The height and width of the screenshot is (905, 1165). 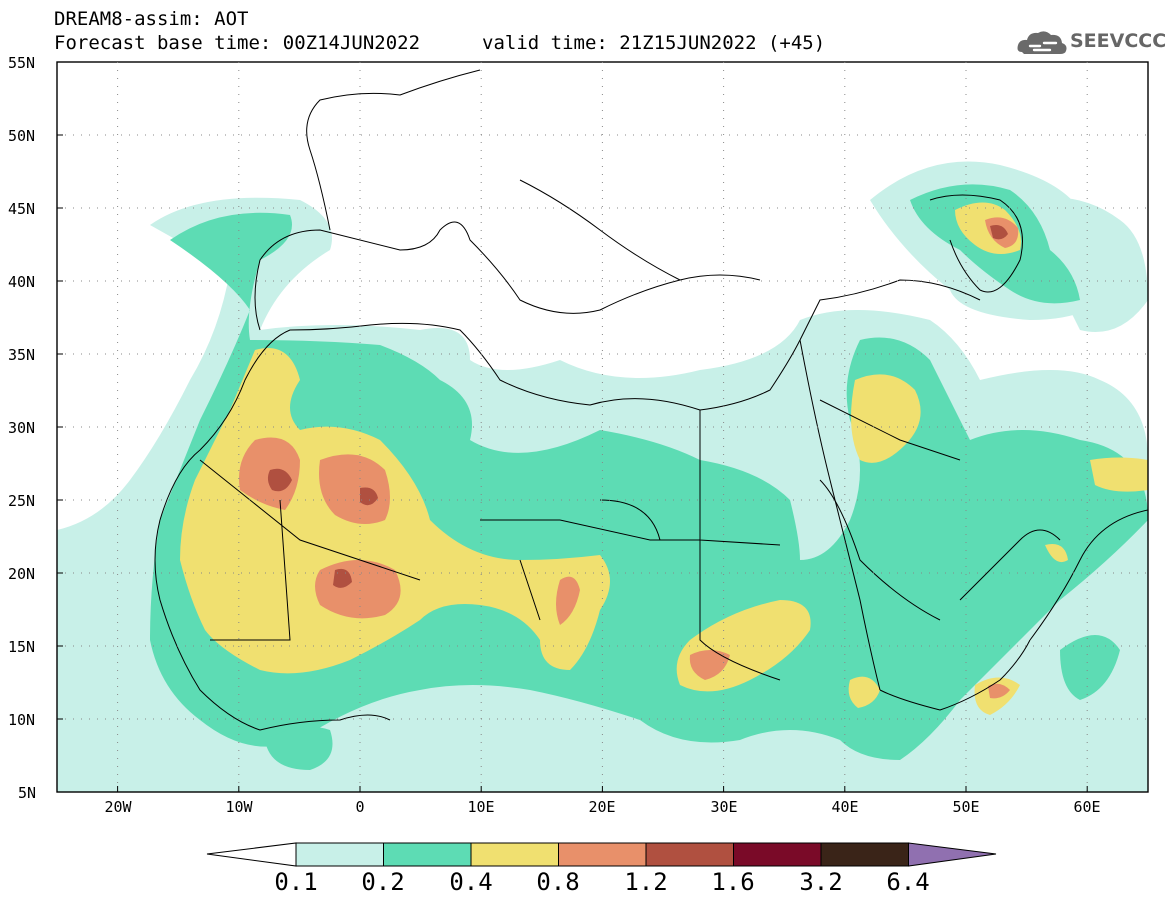 I want to click on product-title: DREAM8-assim: AOT, so click(x=151, y=19).